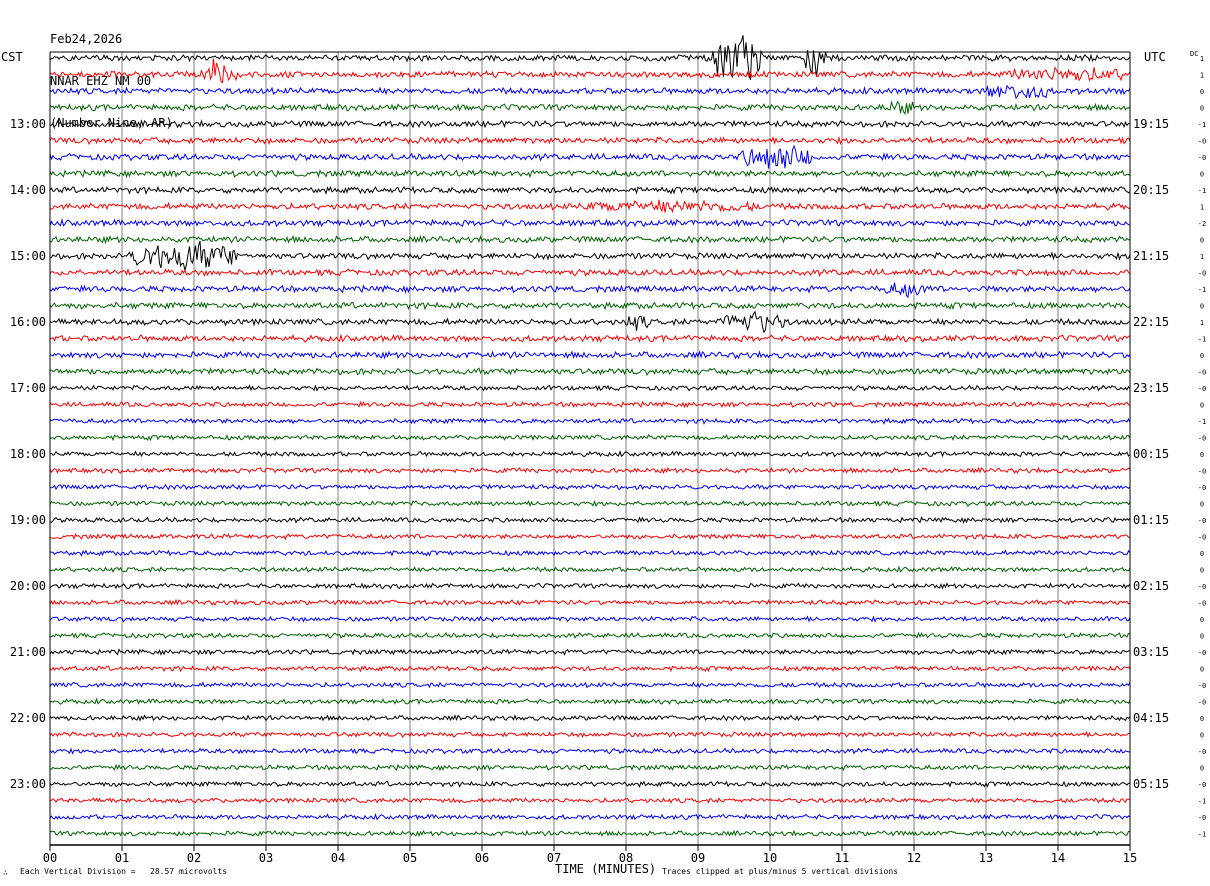  Describe the element at coordinates (266, 858) in the screenshot. I see `x-tick-label: 03` at that location.